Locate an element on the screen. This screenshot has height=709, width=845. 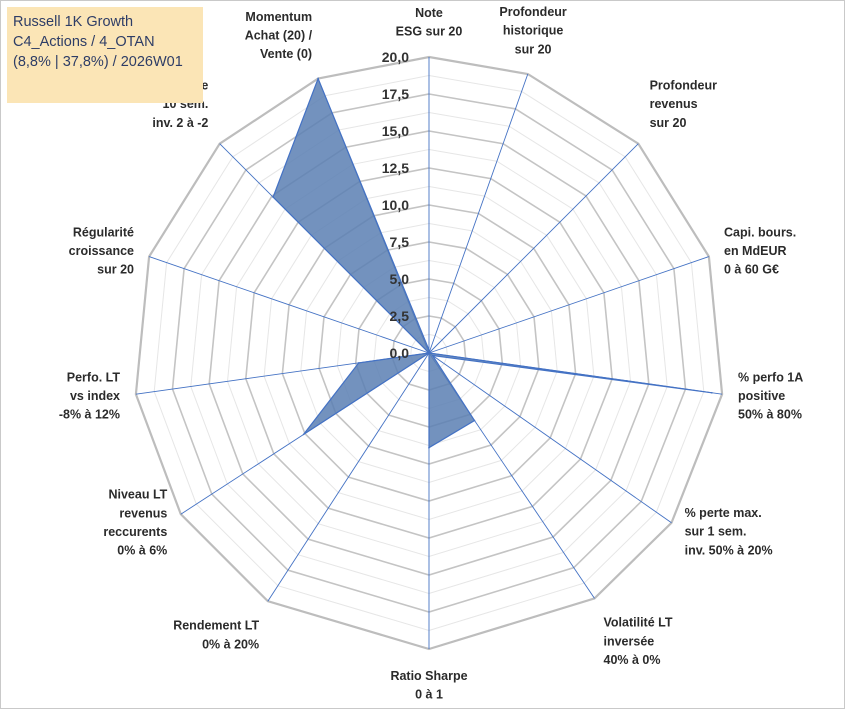
axis-label-7: Ratio Sharpe 0 à 1 is located at coordinates (428, 685).